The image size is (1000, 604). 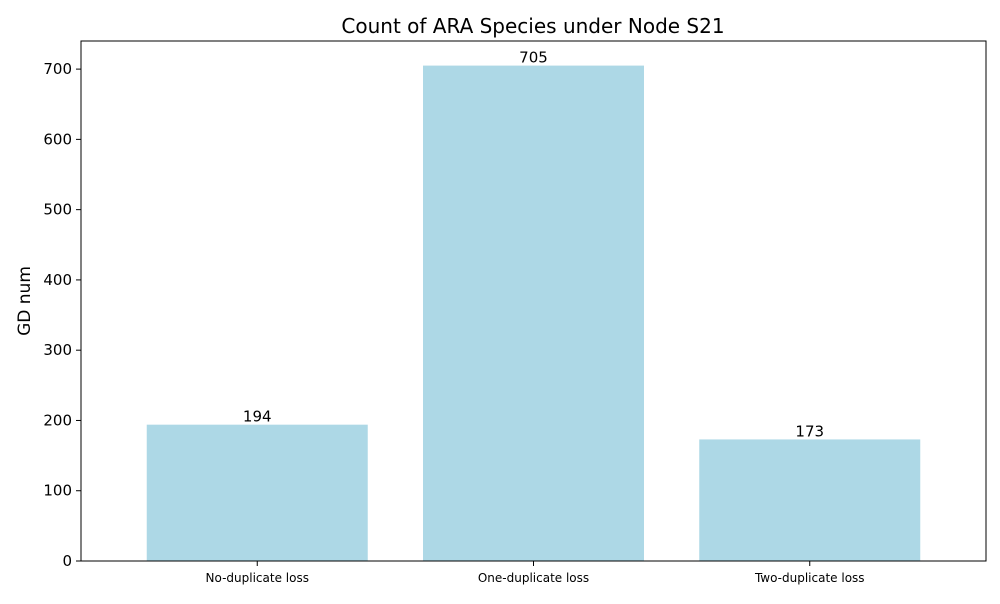 What do you see at coordinates (25, 301) in the screenshot?
I see `y-axis-label: GD num` at bounding box center [25, 301].